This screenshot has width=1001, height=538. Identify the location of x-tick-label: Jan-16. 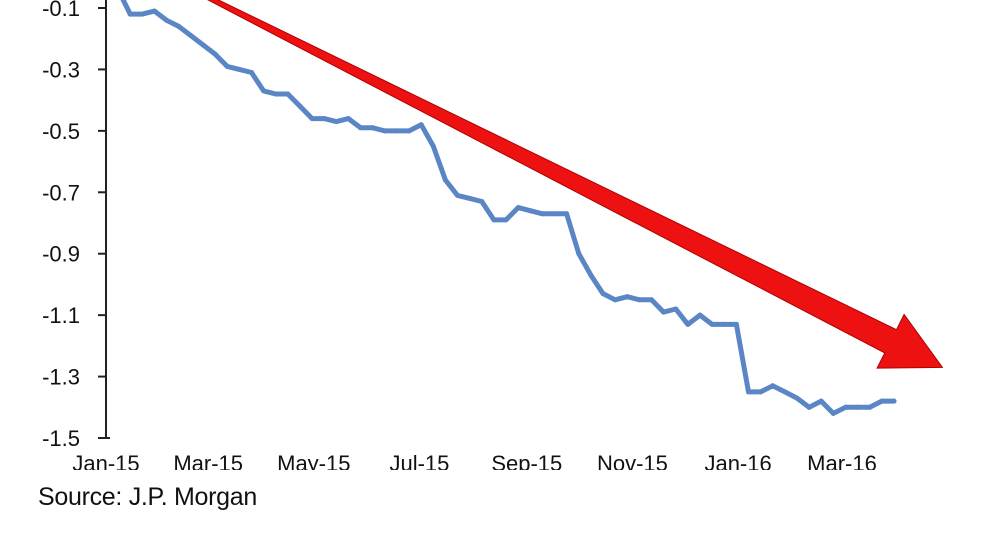
(737, 460).